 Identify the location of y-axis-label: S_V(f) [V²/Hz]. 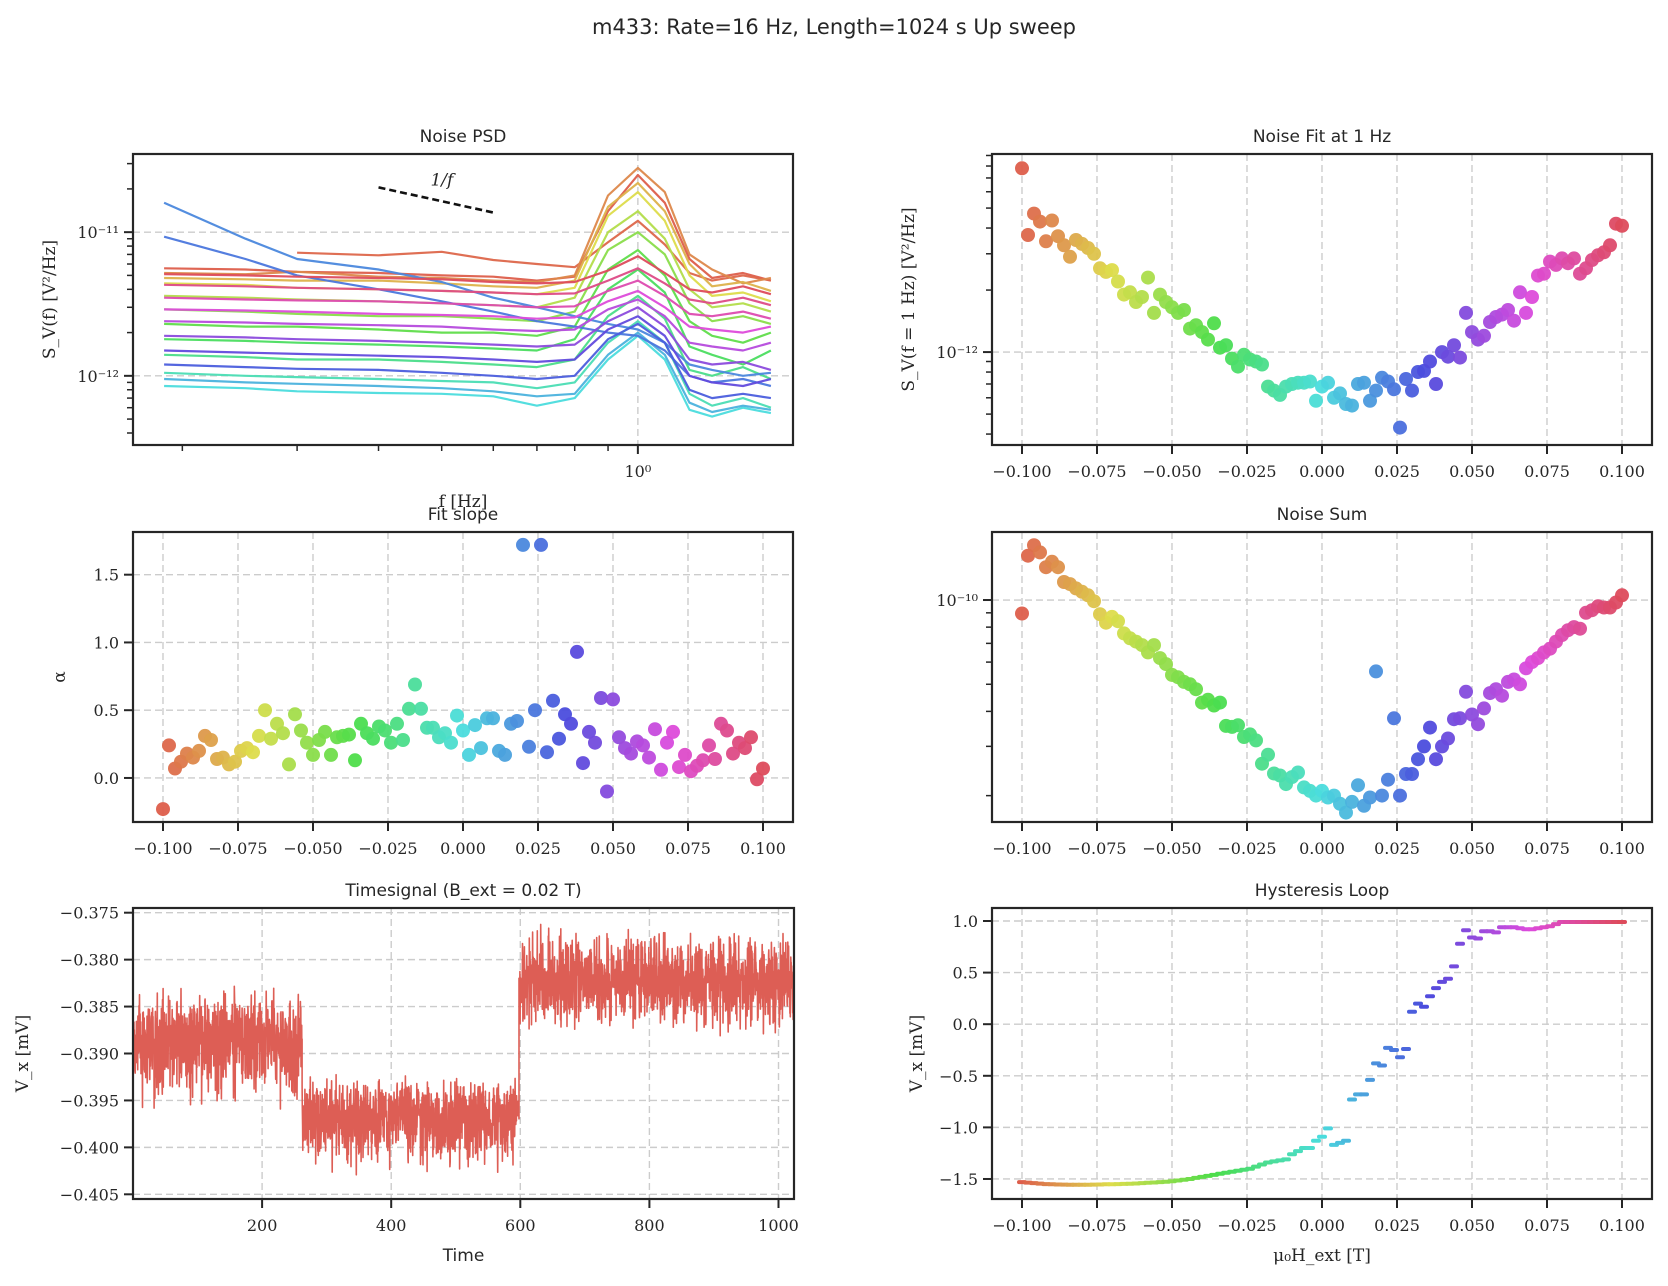
(50, 299).